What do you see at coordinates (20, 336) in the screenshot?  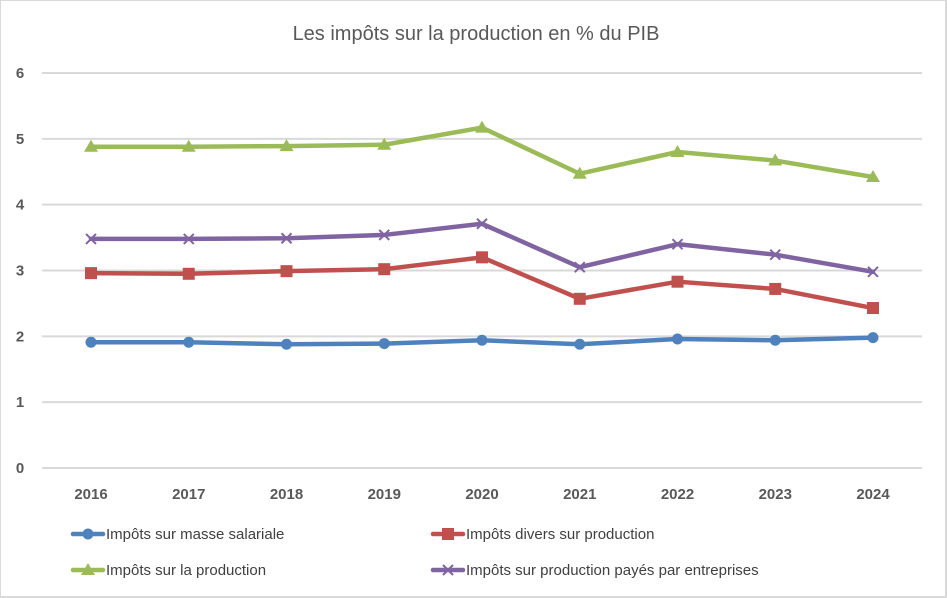 I see `y-tick-label: 2` at bounding box center [20, 336].